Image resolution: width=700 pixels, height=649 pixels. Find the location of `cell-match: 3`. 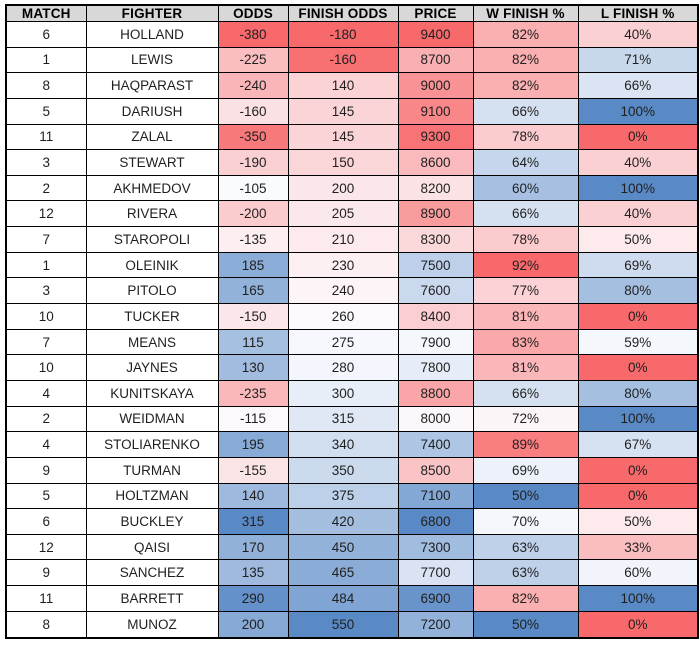

cell-match: 3 is located at coordinates (46, 291).